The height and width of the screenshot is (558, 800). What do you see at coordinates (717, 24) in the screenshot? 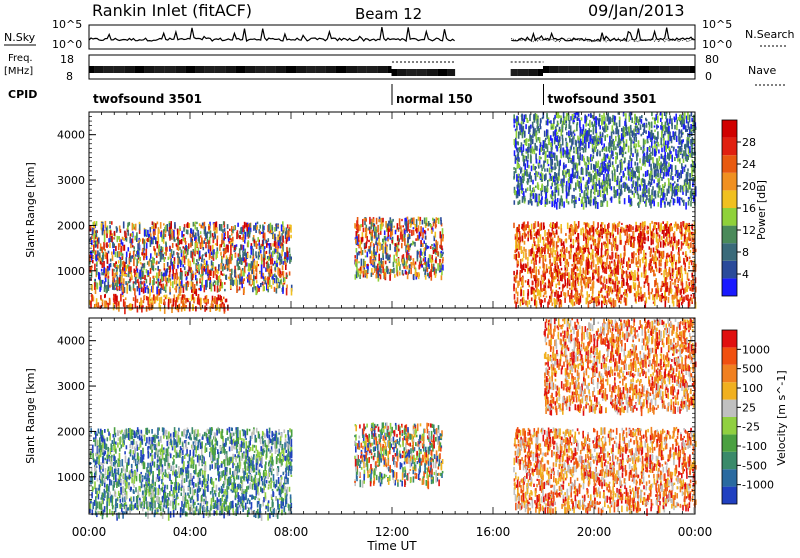
I see `nsearch-tick-top: 10^5` at bounding box center [717, 24].